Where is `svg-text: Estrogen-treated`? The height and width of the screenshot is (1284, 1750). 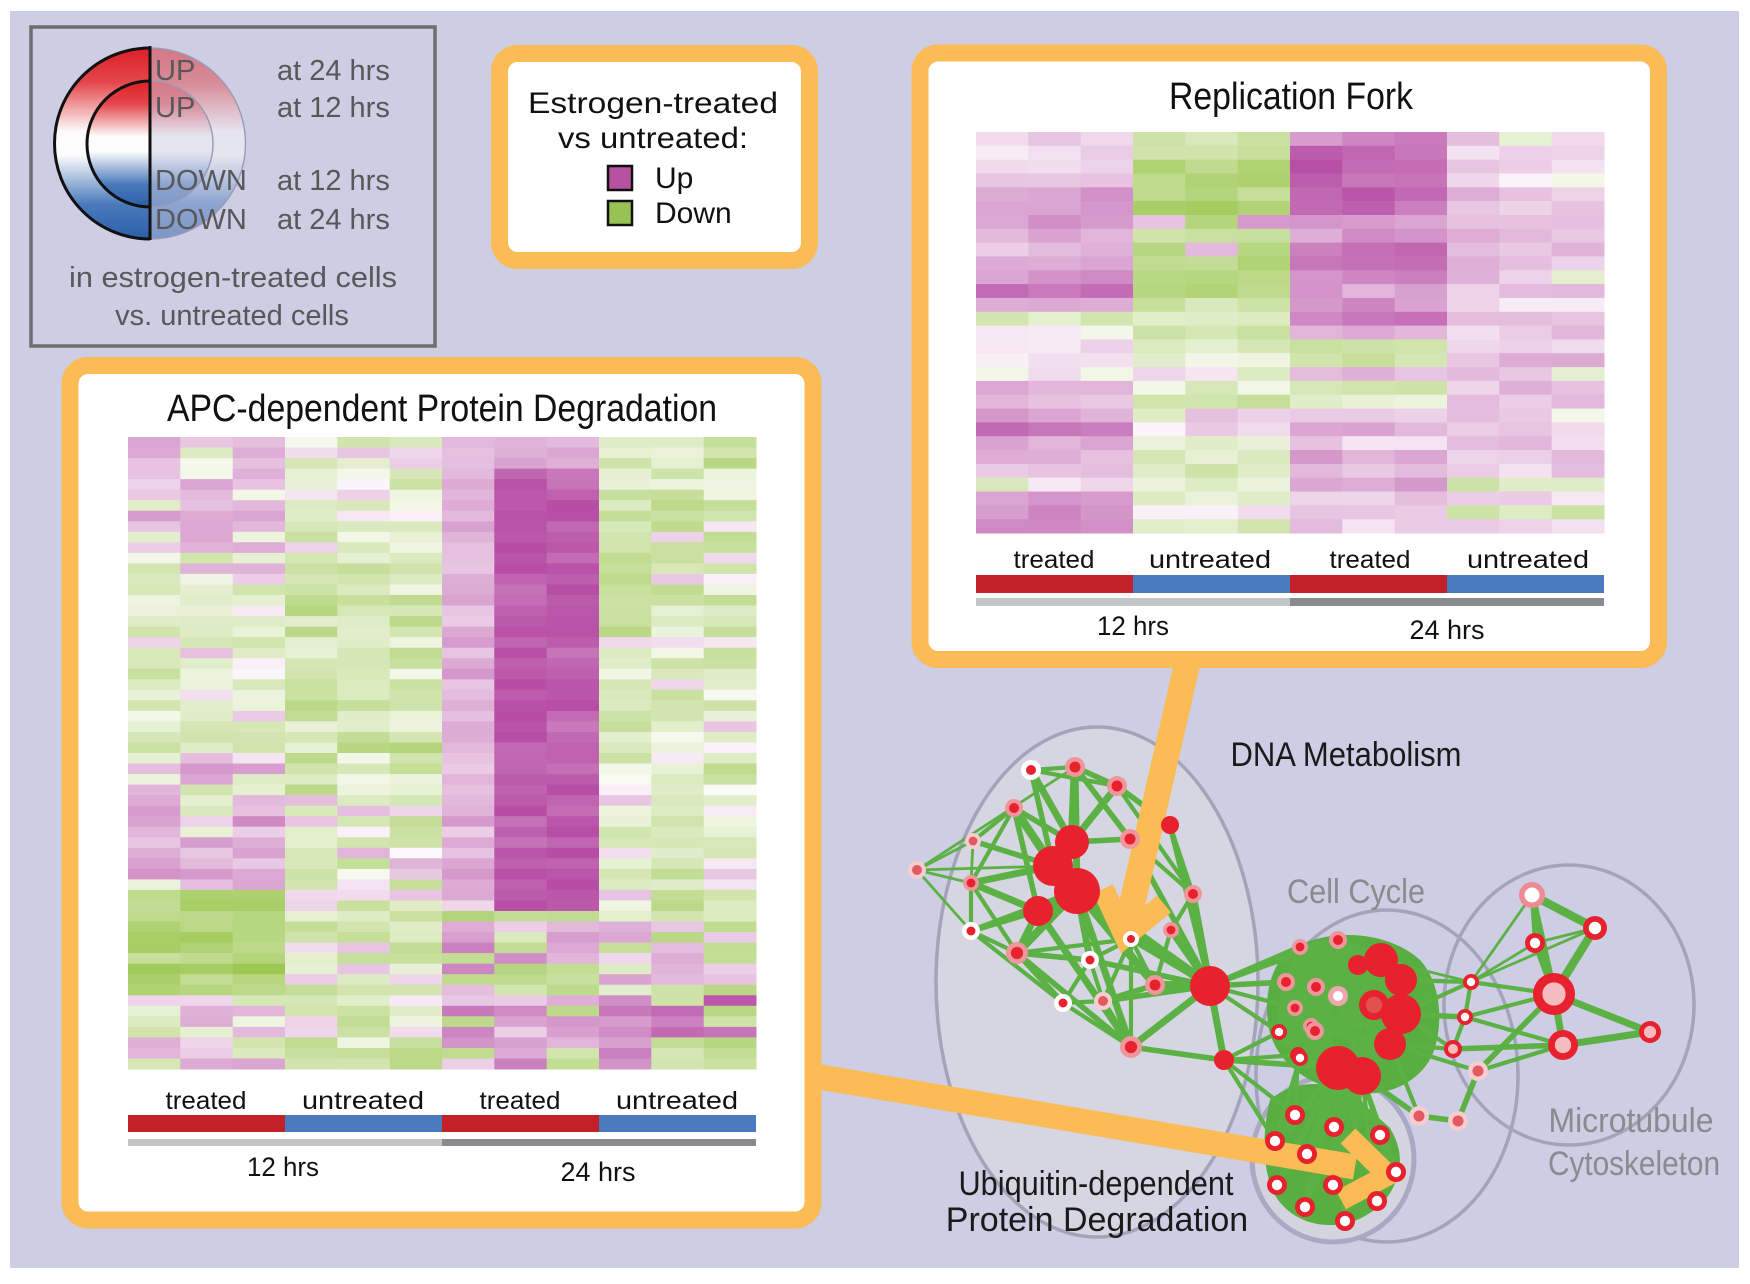
svg-text: Estrogen-treated is located at coordinates (653, 103).